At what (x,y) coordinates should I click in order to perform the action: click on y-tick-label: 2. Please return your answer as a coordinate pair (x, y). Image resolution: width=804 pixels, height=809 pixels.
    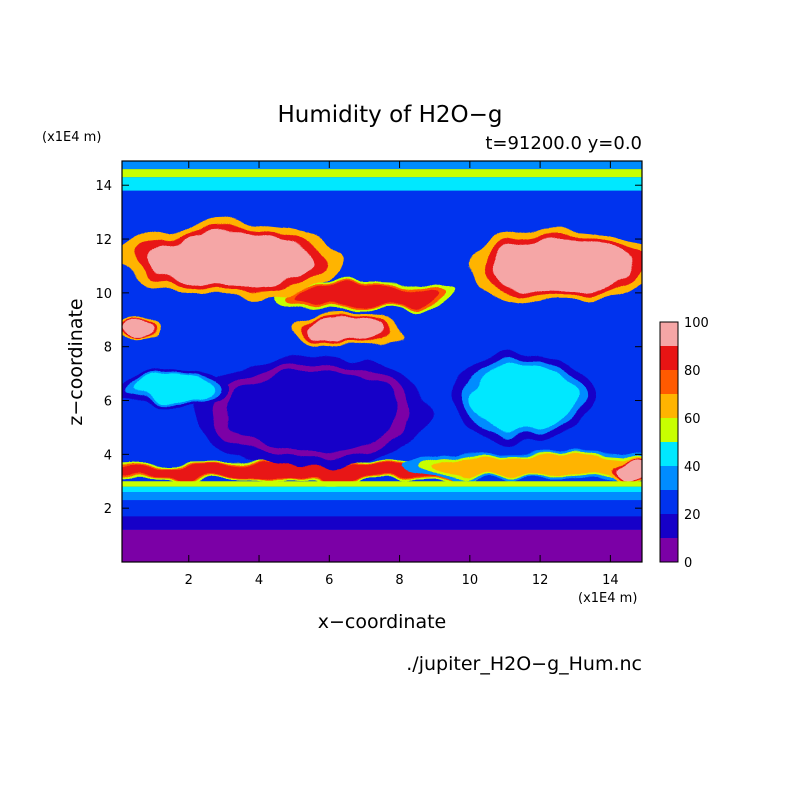
    Looking at the image, I should click on (108, 509).